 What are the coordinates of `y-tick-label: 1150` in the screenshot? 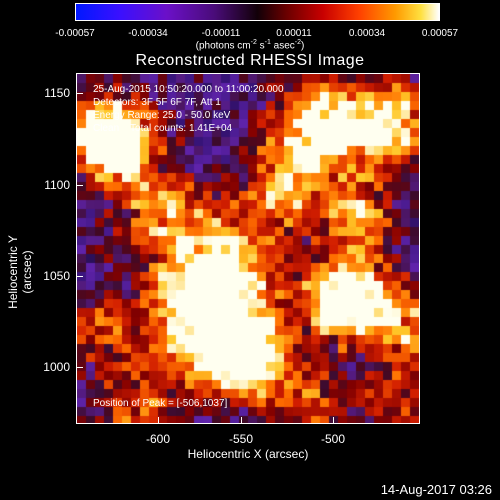 It's located at (57, 93).